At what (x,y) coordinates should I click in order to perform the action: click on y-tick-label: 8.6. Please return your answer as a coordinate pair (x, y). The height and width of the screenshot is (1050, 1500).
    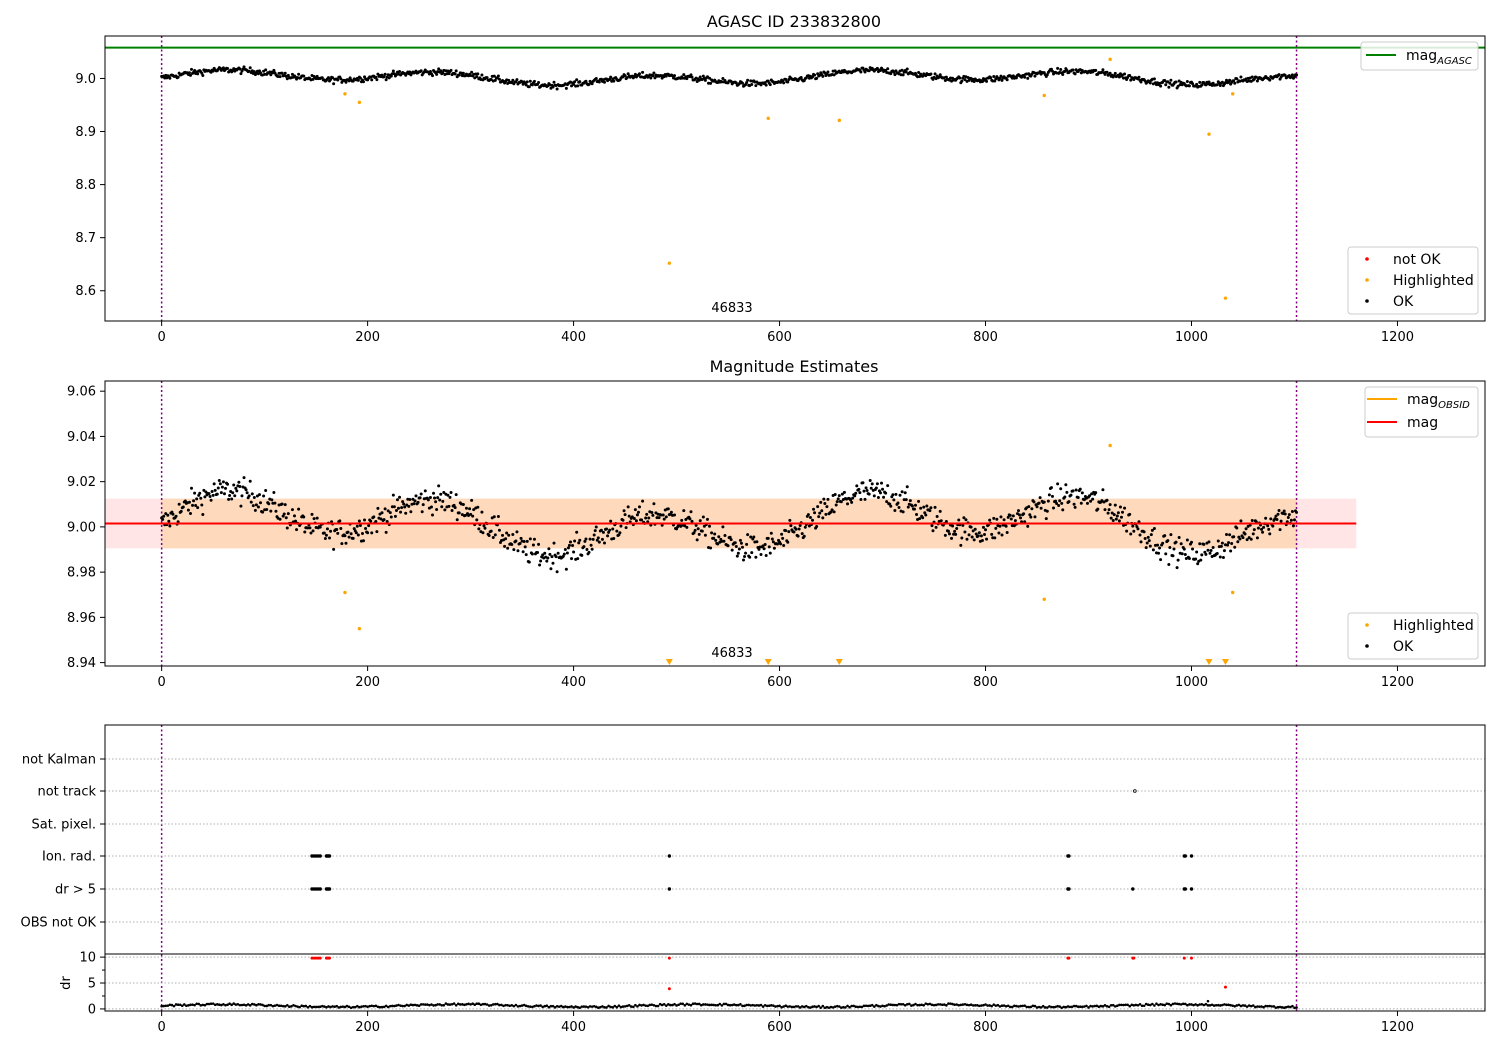
    Looking at the image, I should click on (85, 291).